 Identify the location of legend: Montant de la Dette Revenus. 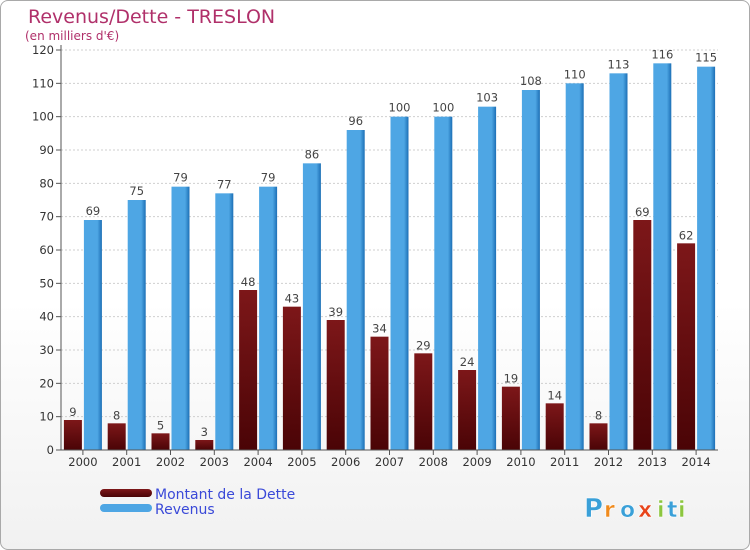
(197, 502).